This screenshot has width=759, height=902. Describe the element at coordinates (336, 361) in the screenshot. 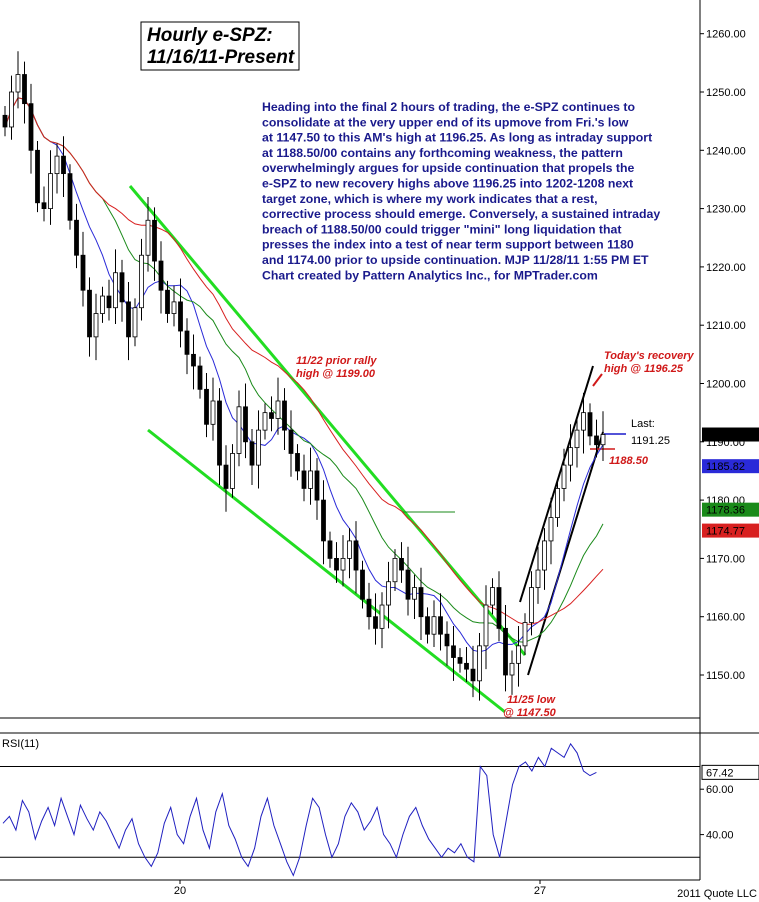

I see `annotation-label: 11/22 prior rally` at that location.